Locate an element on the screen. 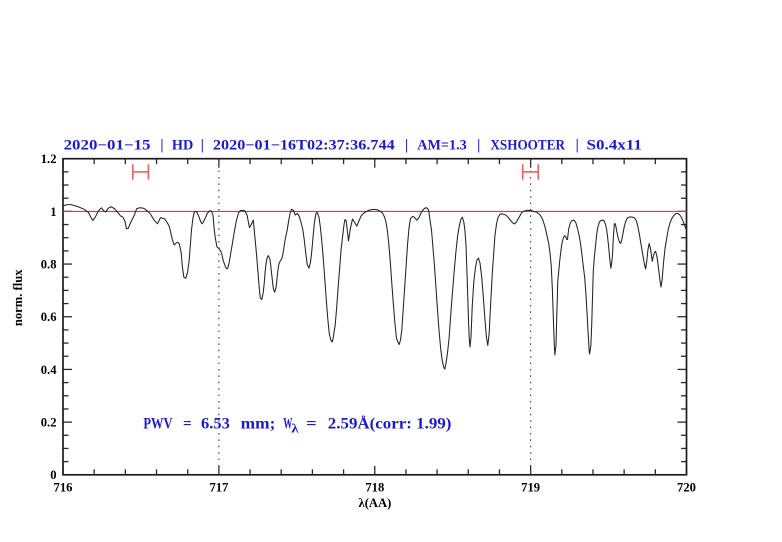  svg-text: 0.4 is located at coordinates (49, 370).